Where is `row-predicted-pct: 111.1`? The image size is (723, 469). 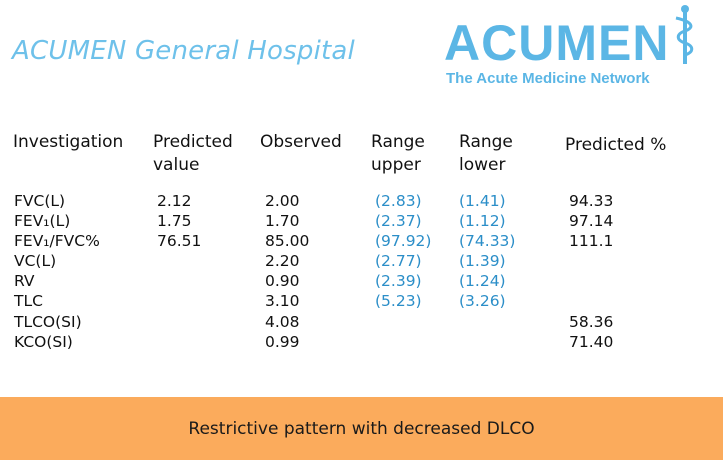
row-predicted-pct: 111.1 is located at coordinates (591, 241).